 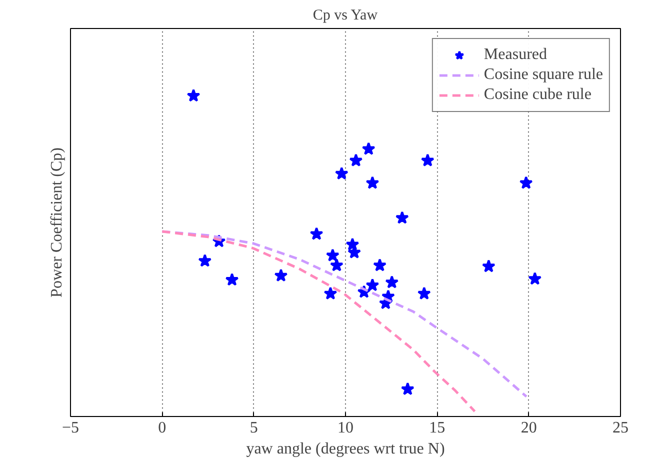 I want to click on legend-label: Cosine square rule, so click(x=543, y=75).